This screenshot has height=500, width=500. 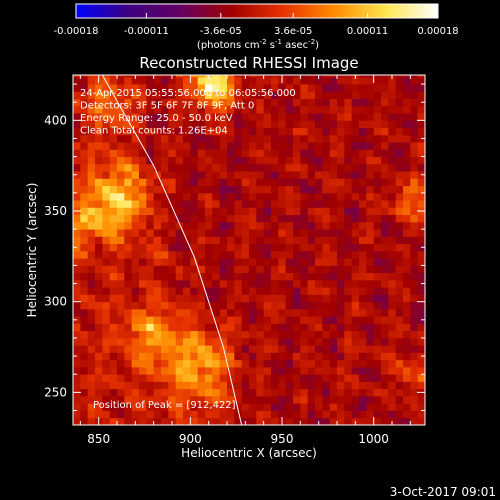 What do you see at coordinates (258, 44) in the screenshot?
I see `colorbar-unit-label: (photons cm-2 s-1 asec-2)` at bounding box center [258, 44].